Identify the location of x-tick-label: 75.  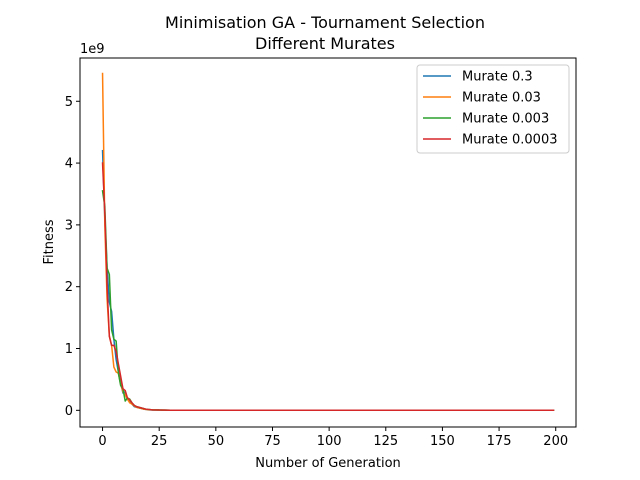
(272, 441).